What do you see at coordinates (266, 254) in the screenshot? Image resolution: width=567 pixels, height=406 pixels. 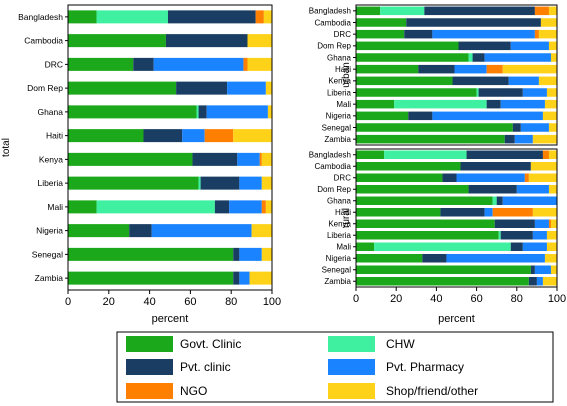 I see `bar-shop-friend-other-senegal` at bounding box center [266, 254].